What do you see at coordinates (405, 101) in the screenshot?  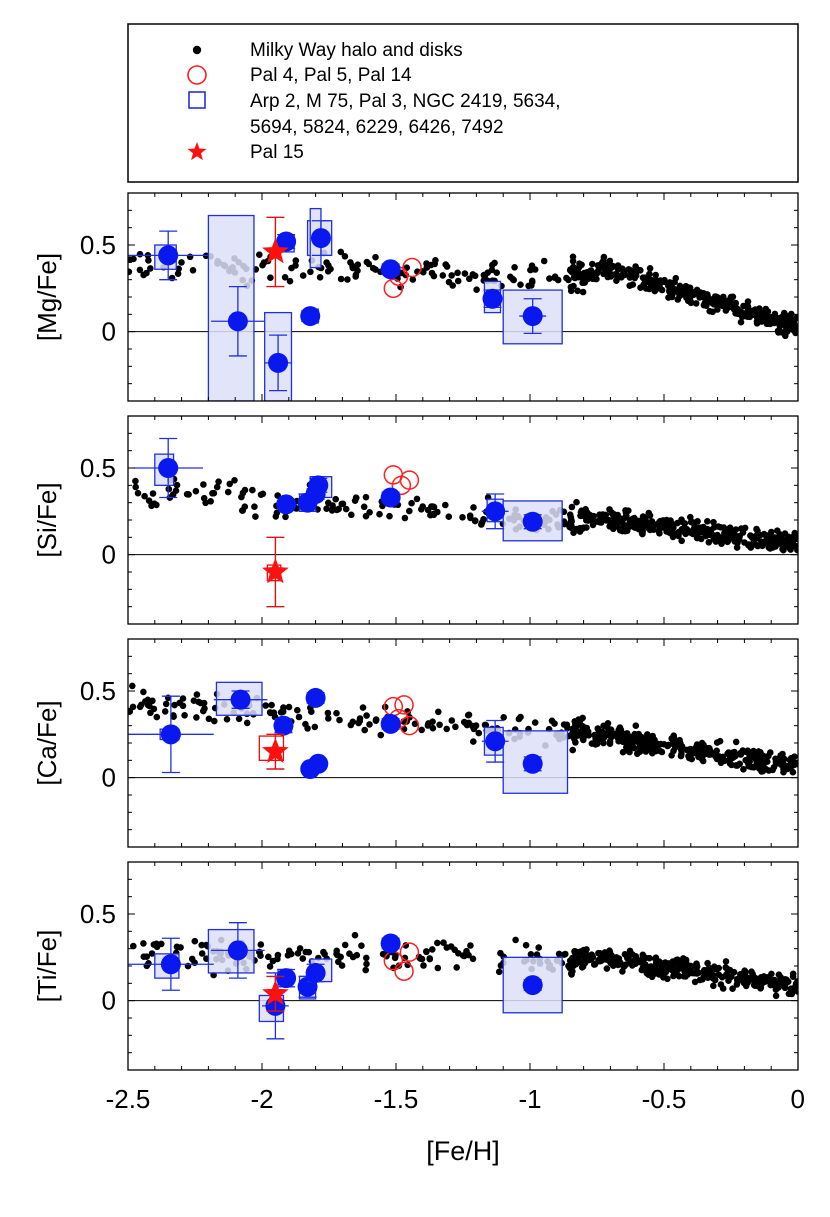 I see `legend-label-outer-halo: Arp 2, M 75, Pal 3, NGC 2419, 5634,` at bounding box center [405, 101].